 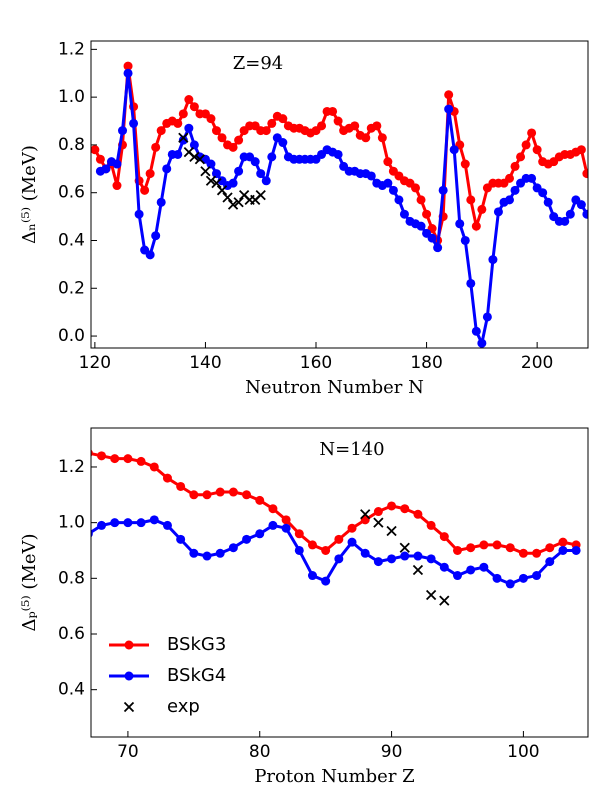 What do you see at coordinates (196, 675) in the screenshot?
I see `legend-label: BSkG4` at bounding box center [196, 675].